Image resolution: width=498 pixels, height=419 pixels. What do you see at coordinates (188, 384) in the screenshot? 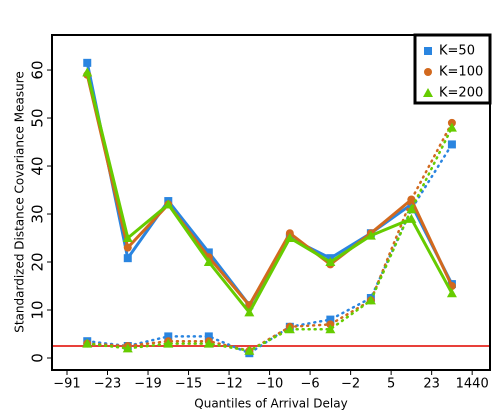
I see `x-tick-label: −15` at bounding box center [188, 384].